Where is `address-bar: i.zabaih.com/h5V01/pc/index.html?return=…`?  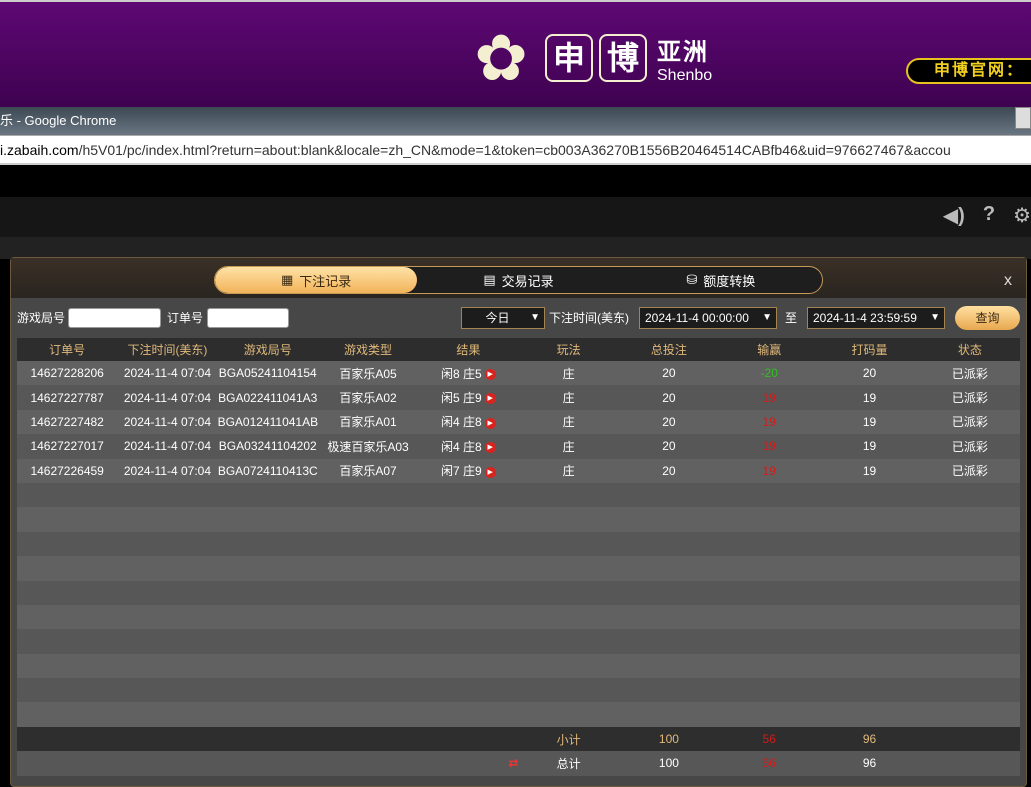 address-bar: i.zabaih.com/h5V01/pc/index.html?return=… is located at coordinates (515, 150).